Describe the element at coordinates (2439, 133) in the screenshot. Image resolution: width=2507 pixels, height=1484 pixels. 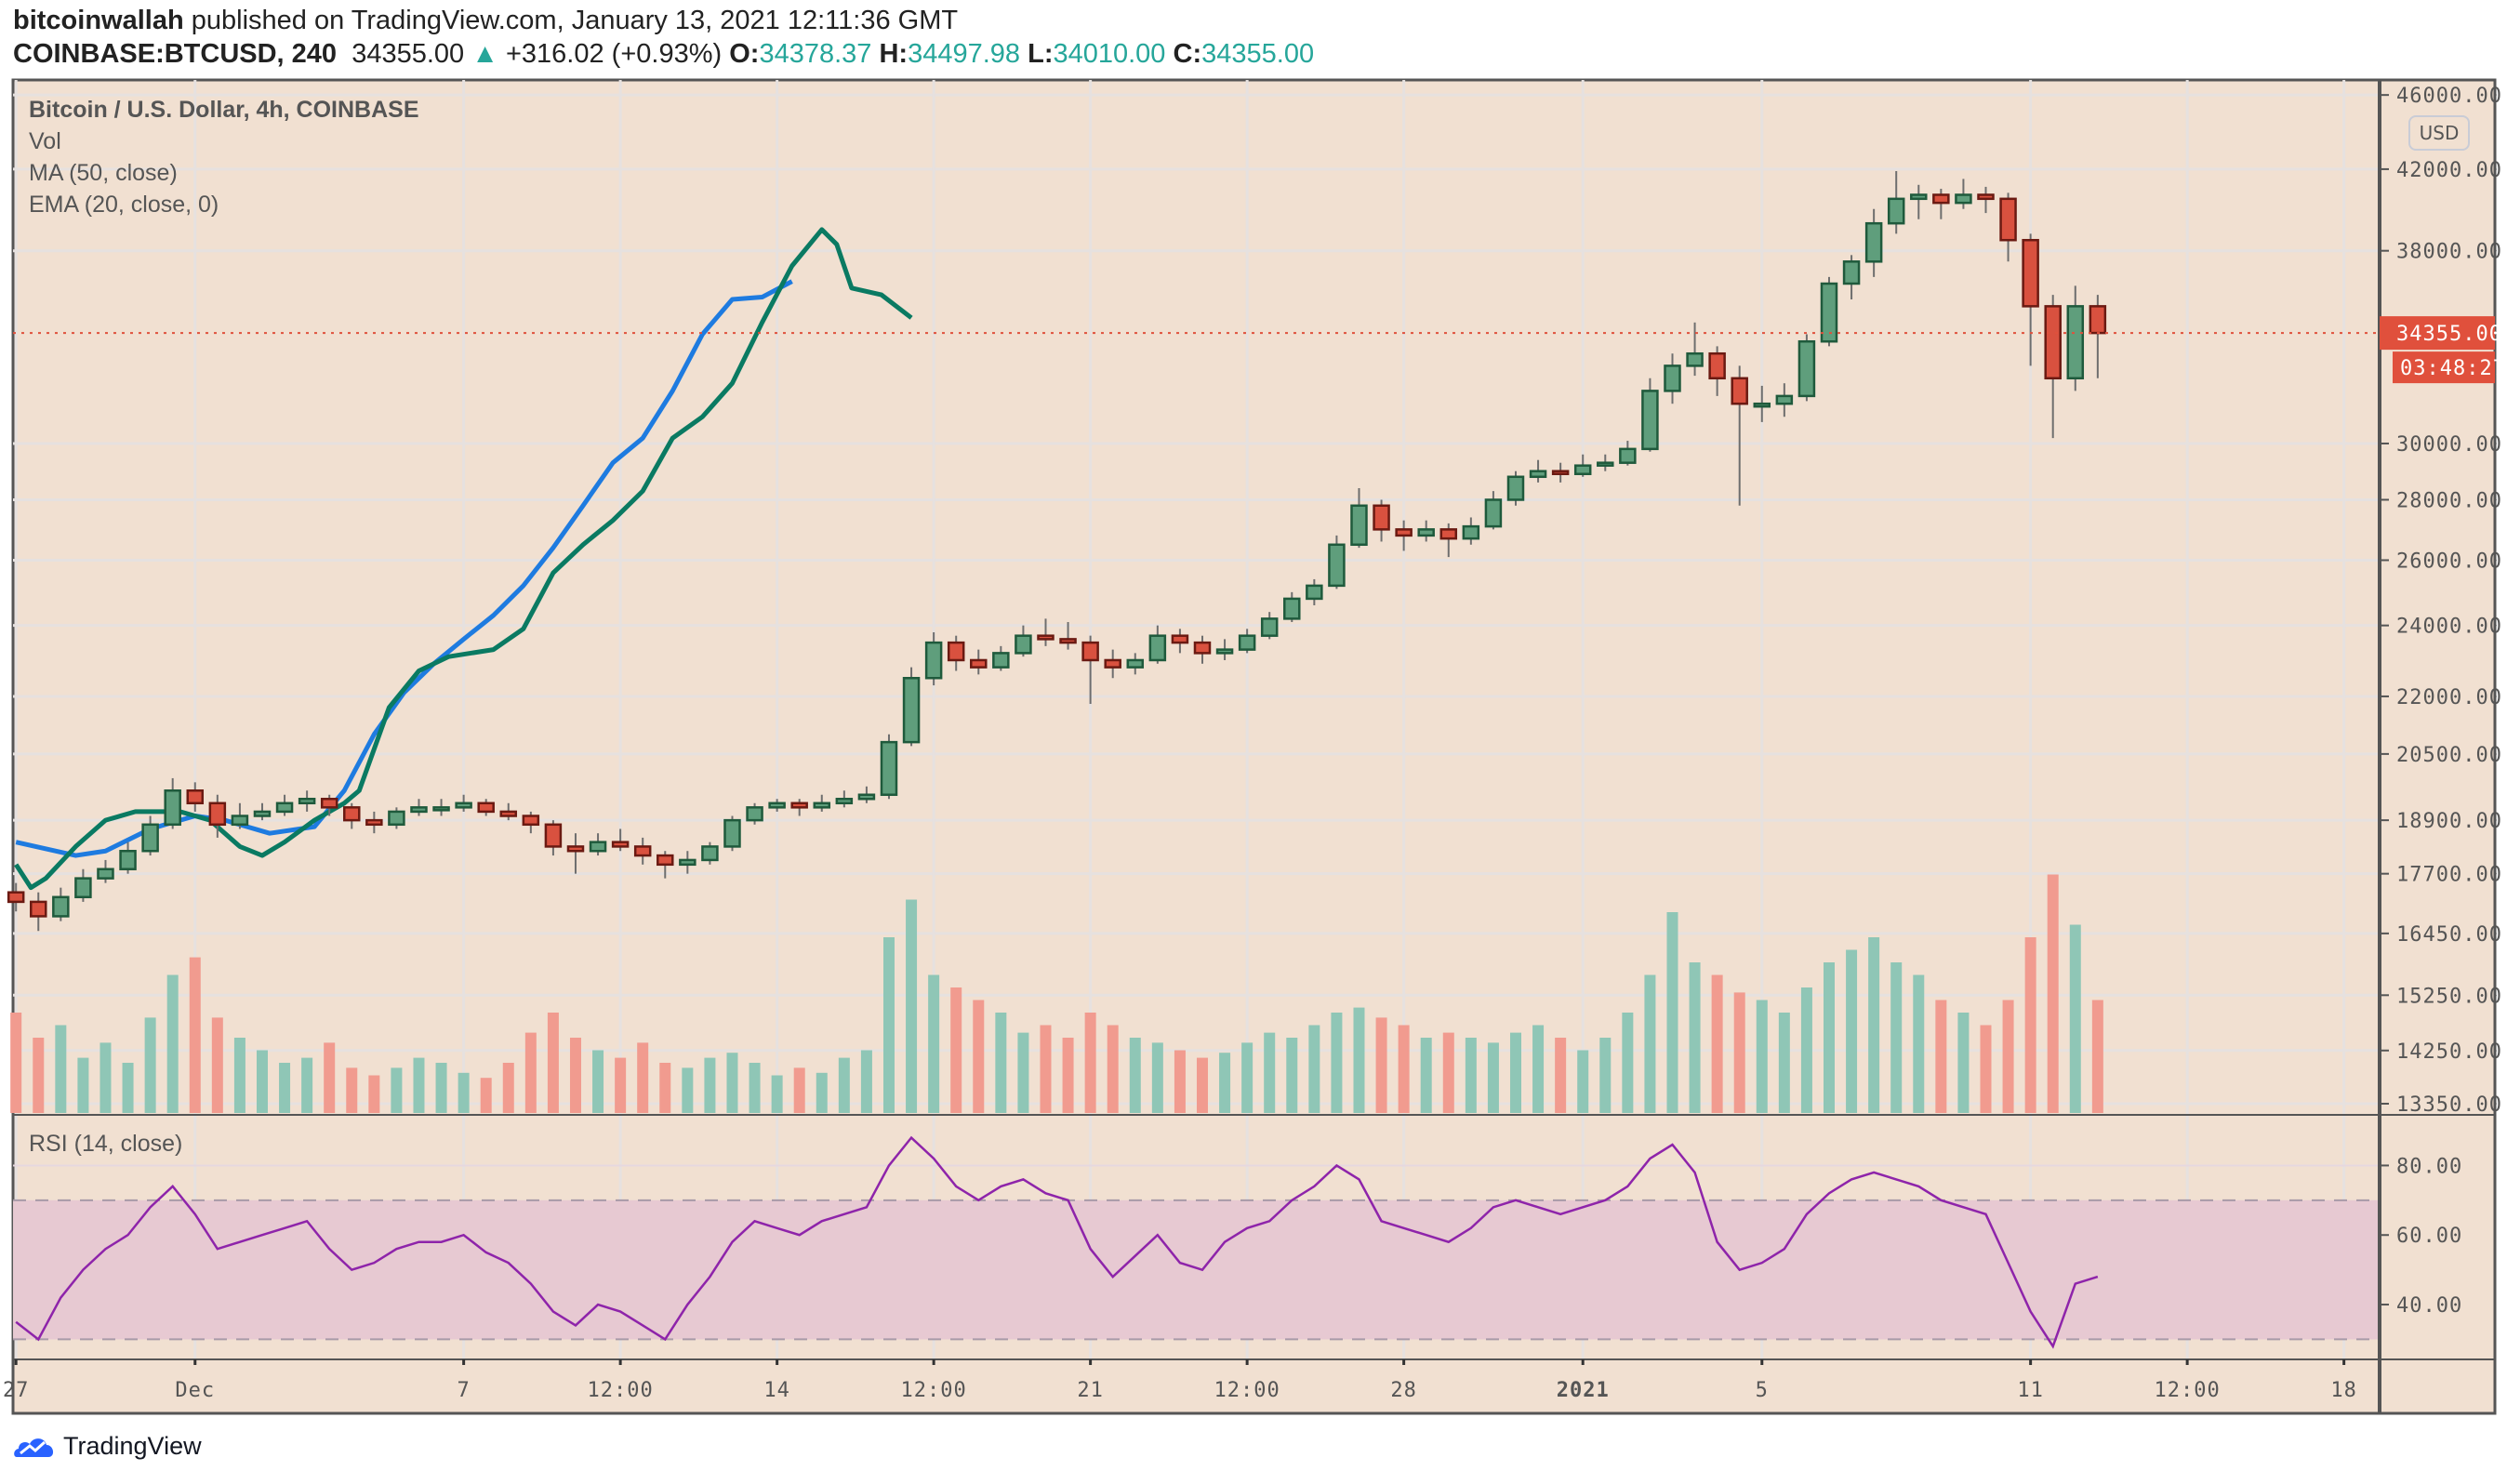
I see `currency-badge: USD` at that location.